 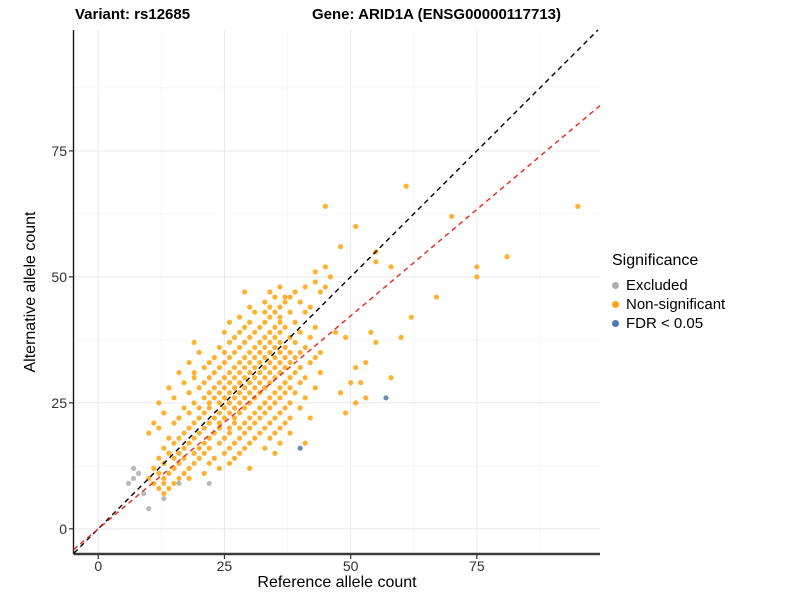 What do you see at coordinates (63, 528) in the screenshot?
I see `y-tick-label: 0` at bounding box center [63, 528].